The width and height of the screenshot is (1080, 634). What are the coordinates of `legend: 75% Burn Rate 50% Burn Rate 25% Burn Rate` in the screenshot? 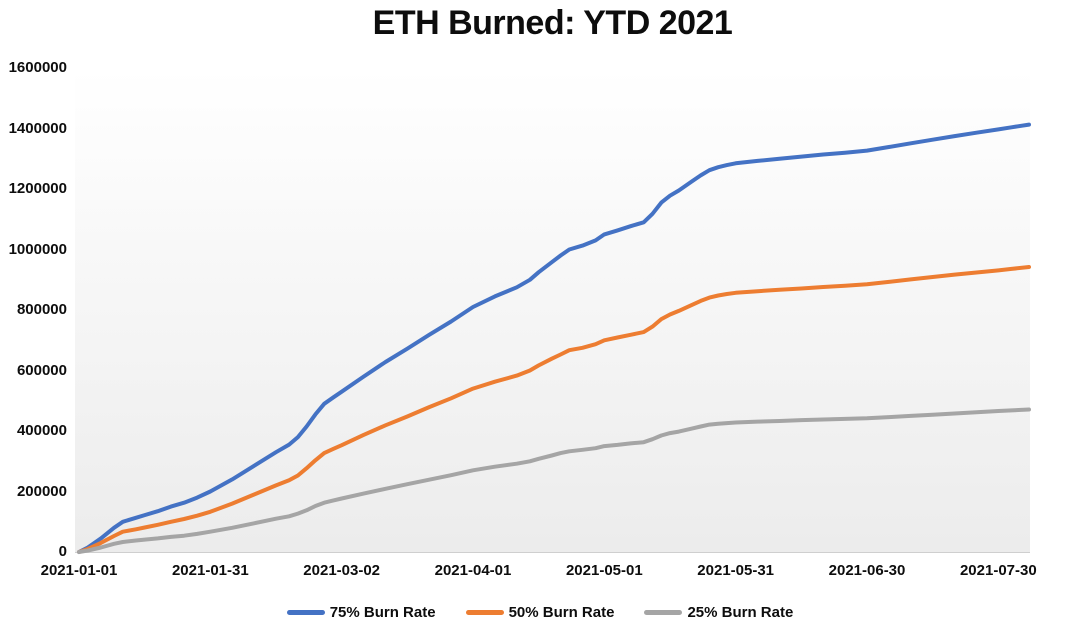 It's located at (540, 612).